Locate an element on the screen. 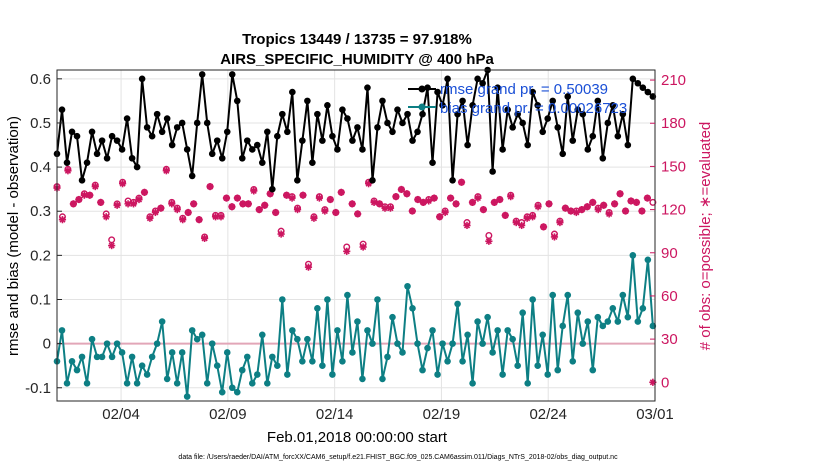  y-right-tick-label: 30 is located at coordinates (669, 339).